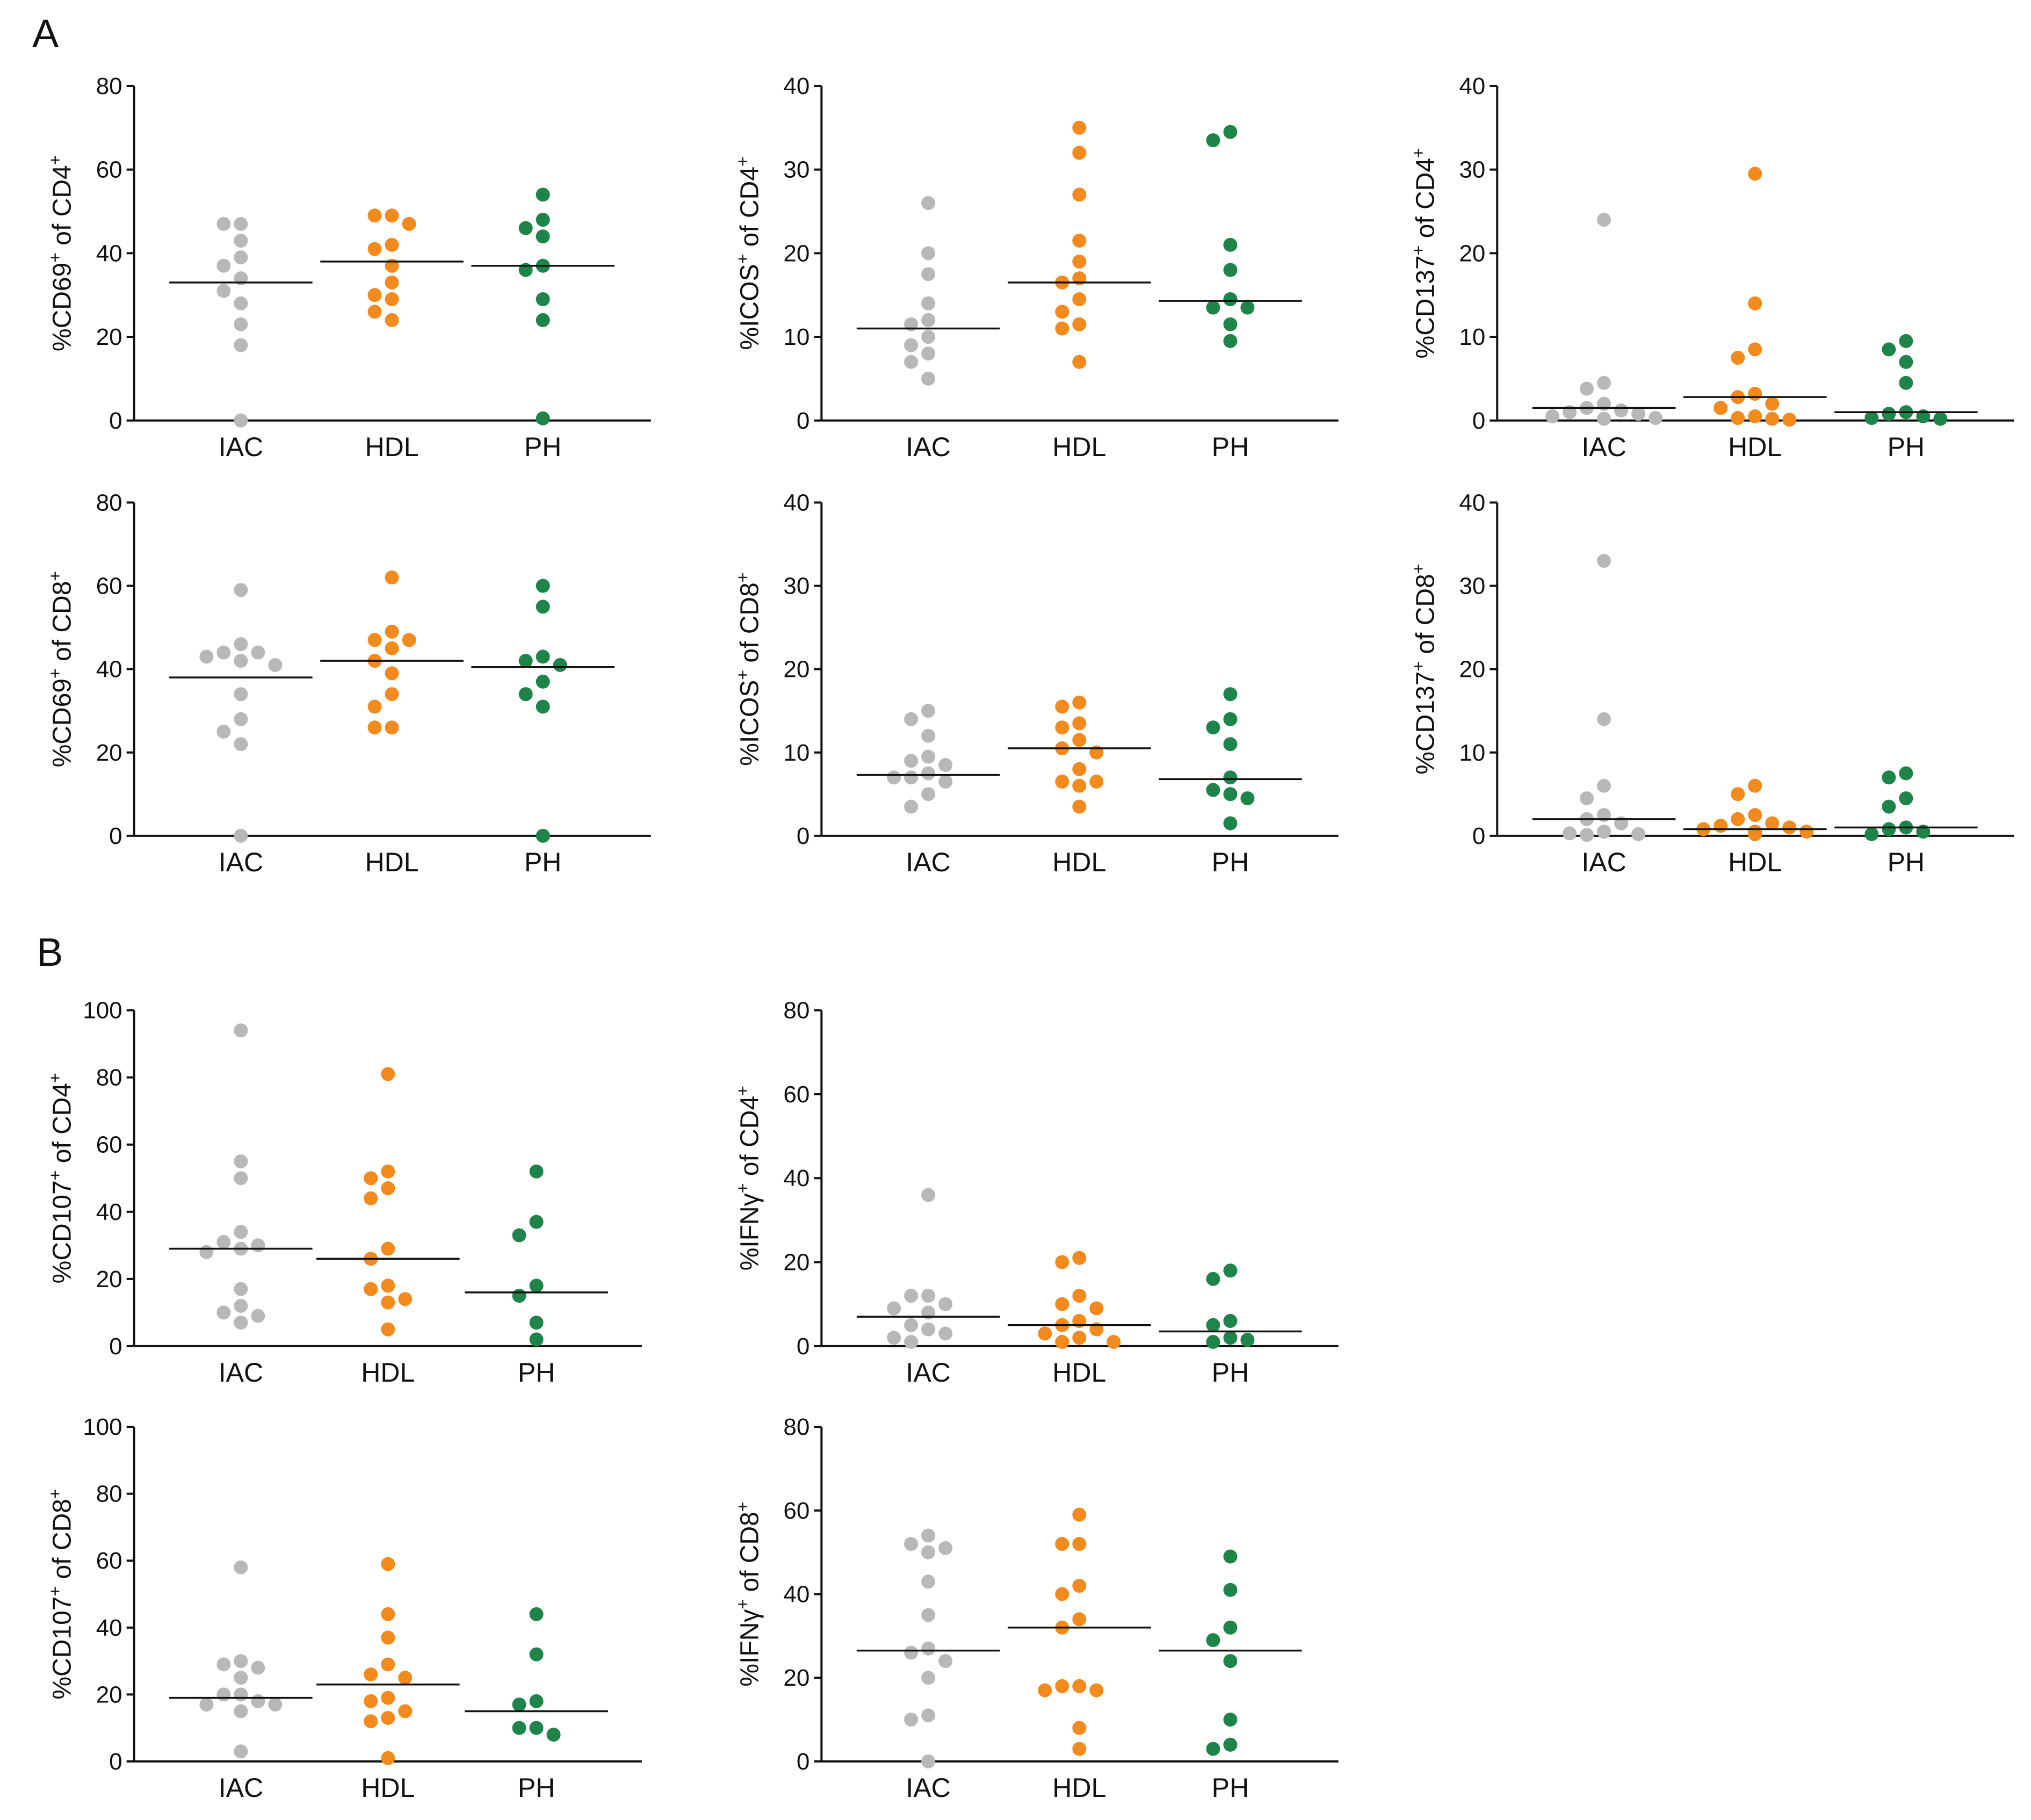 Image resolution: width=2031 pixels, height=1820 pixels. What do you see at coordinates (109, 669) in the screenshot?
I see `y-tick-label: 40` at bounding box center [109, 669].